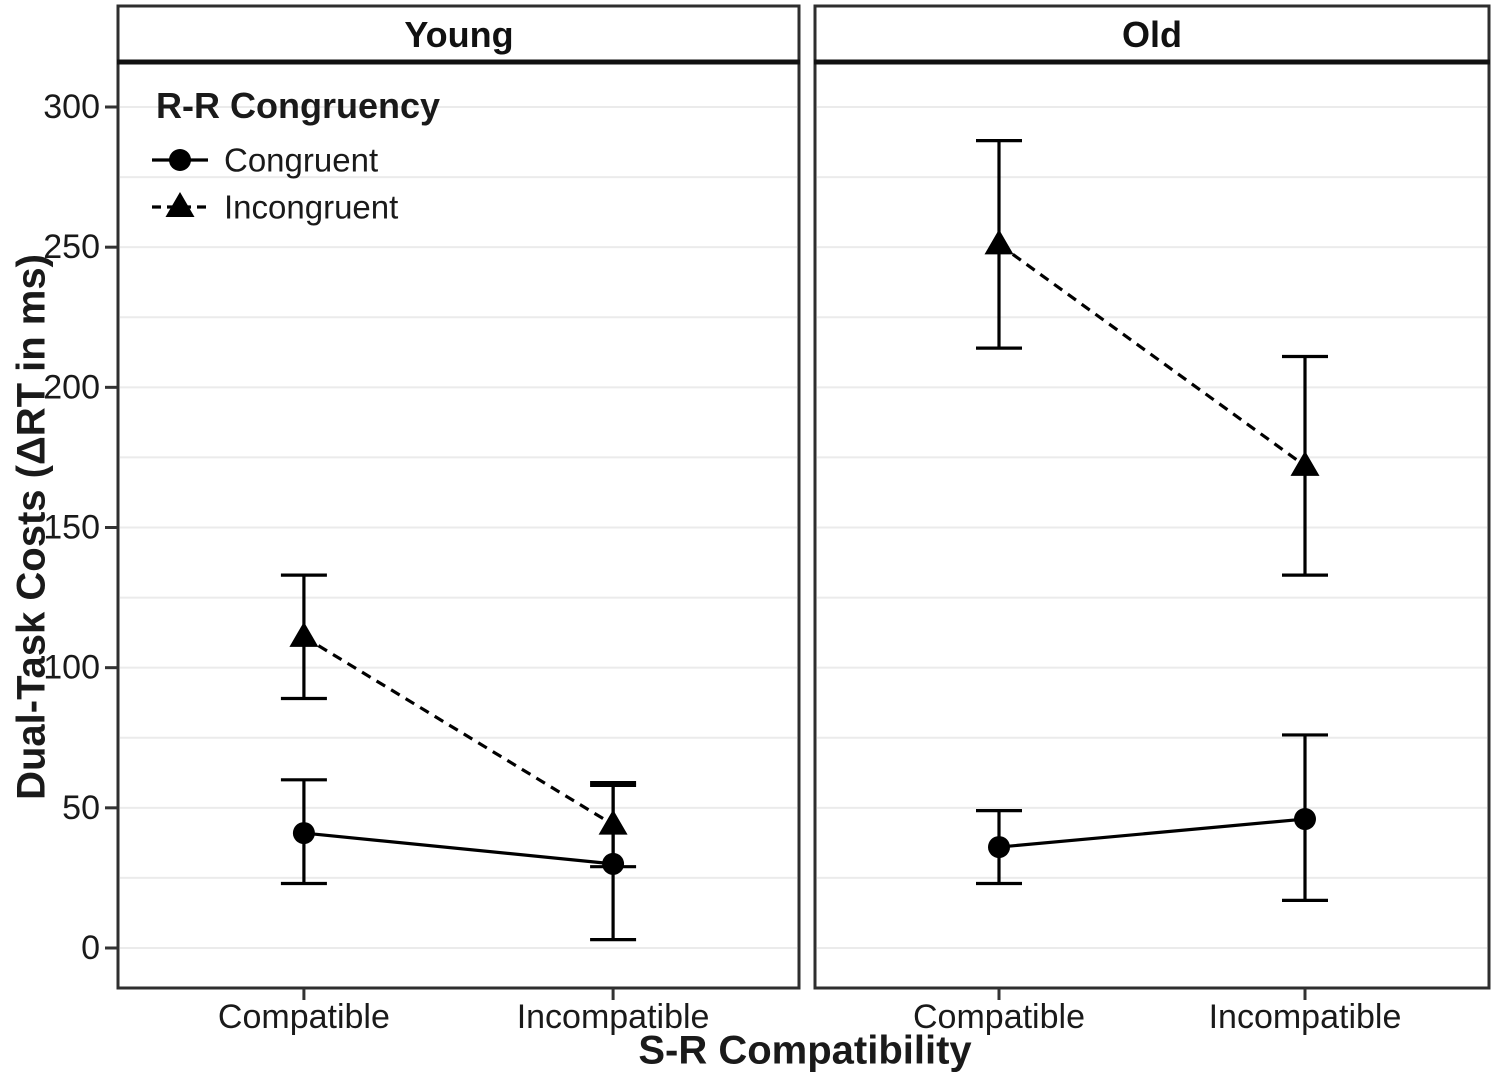 The height and width of the screenshot is (1082, 1498). Describe the element at coordinates (71, 528) in the screenshot. I see `y-tick-label: 150` at that location.